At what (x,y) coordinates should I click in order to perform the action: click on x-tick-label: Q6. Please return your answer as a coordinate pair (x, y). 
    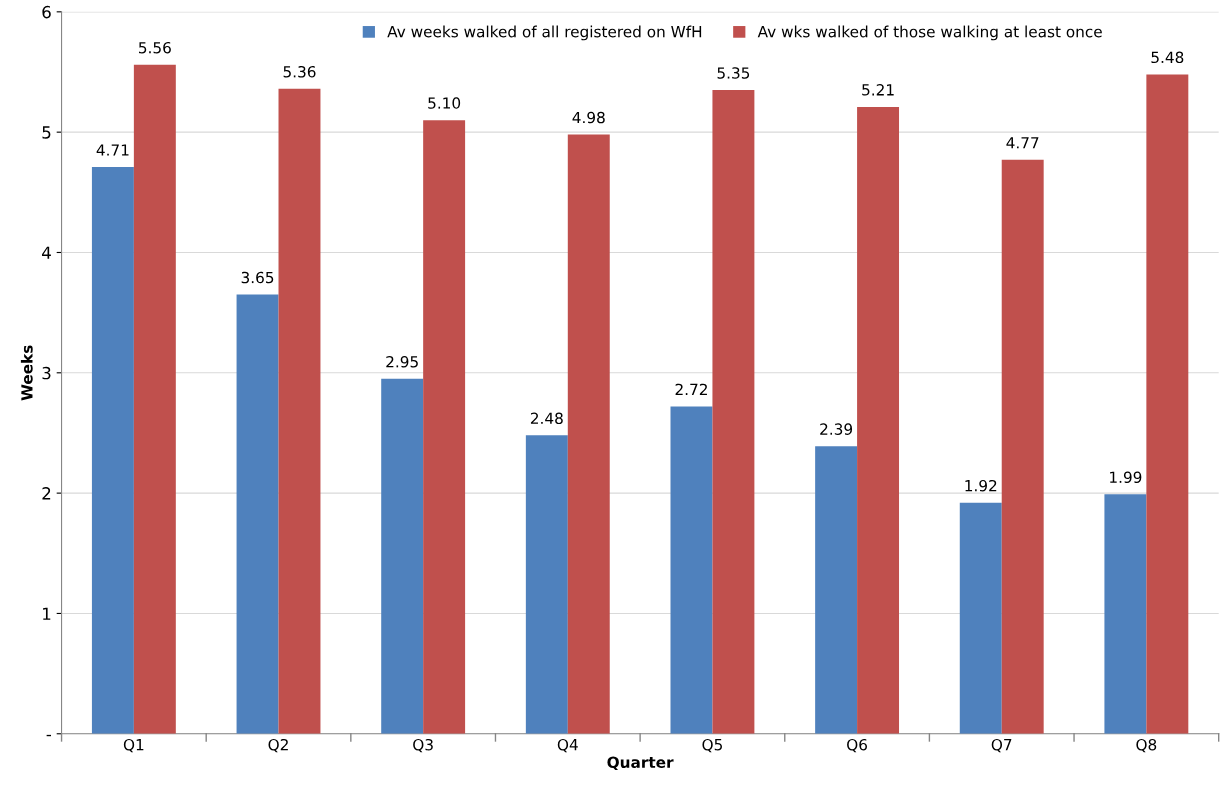
    Looking at the image, I should click on (857, 745).